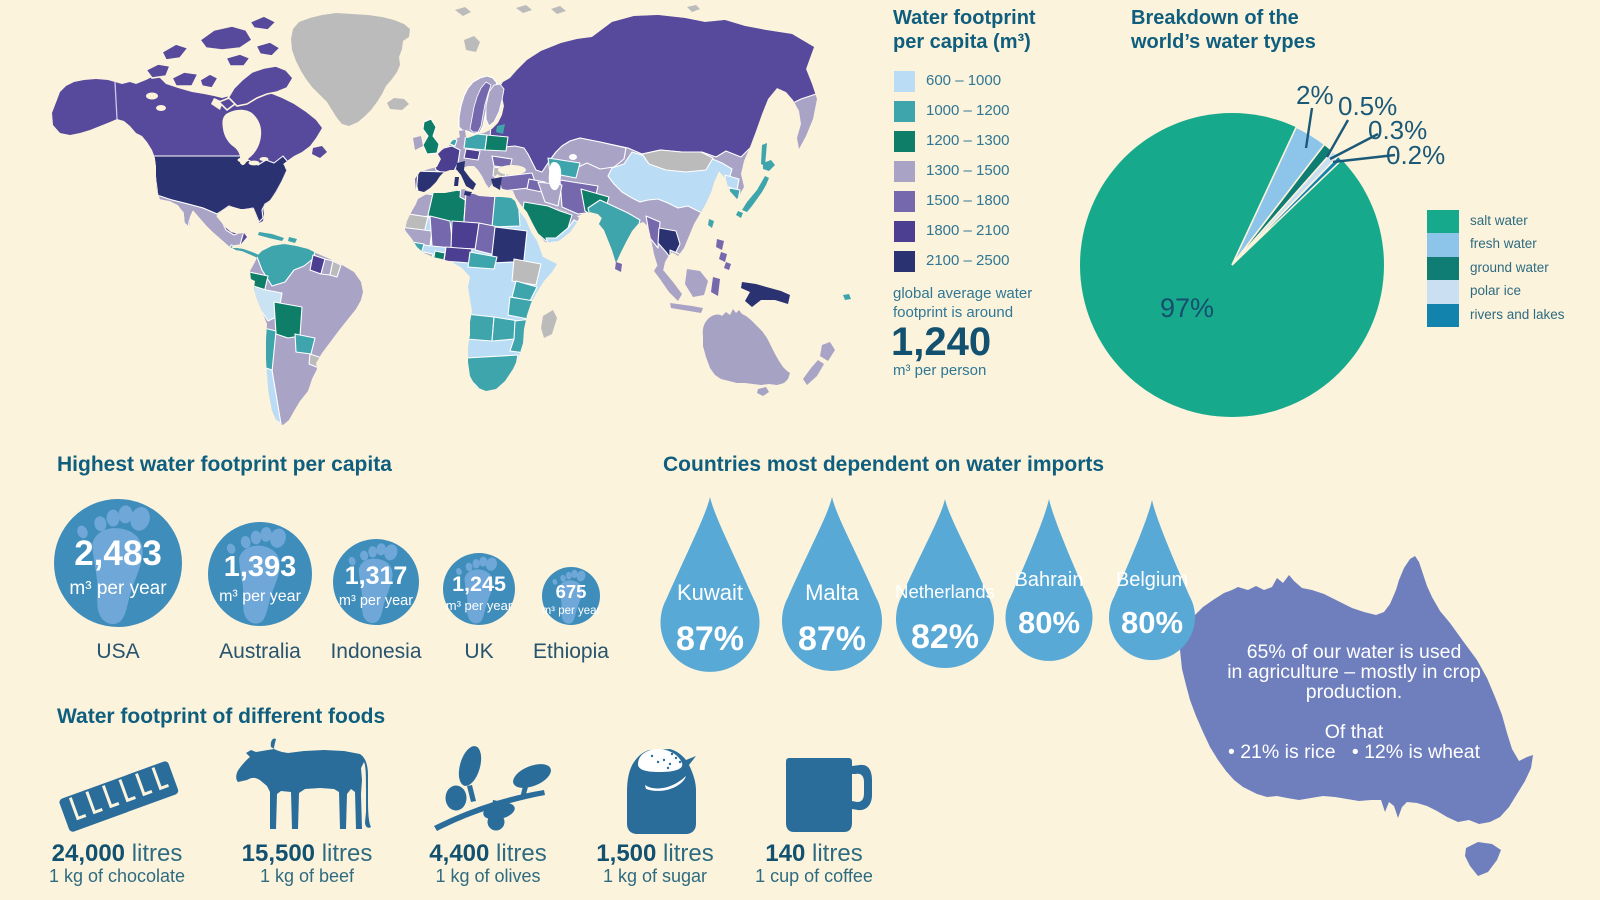 This screenshot has height=900, width=1600. I want to click on svg-text: Kuwait, so click(710, 592).